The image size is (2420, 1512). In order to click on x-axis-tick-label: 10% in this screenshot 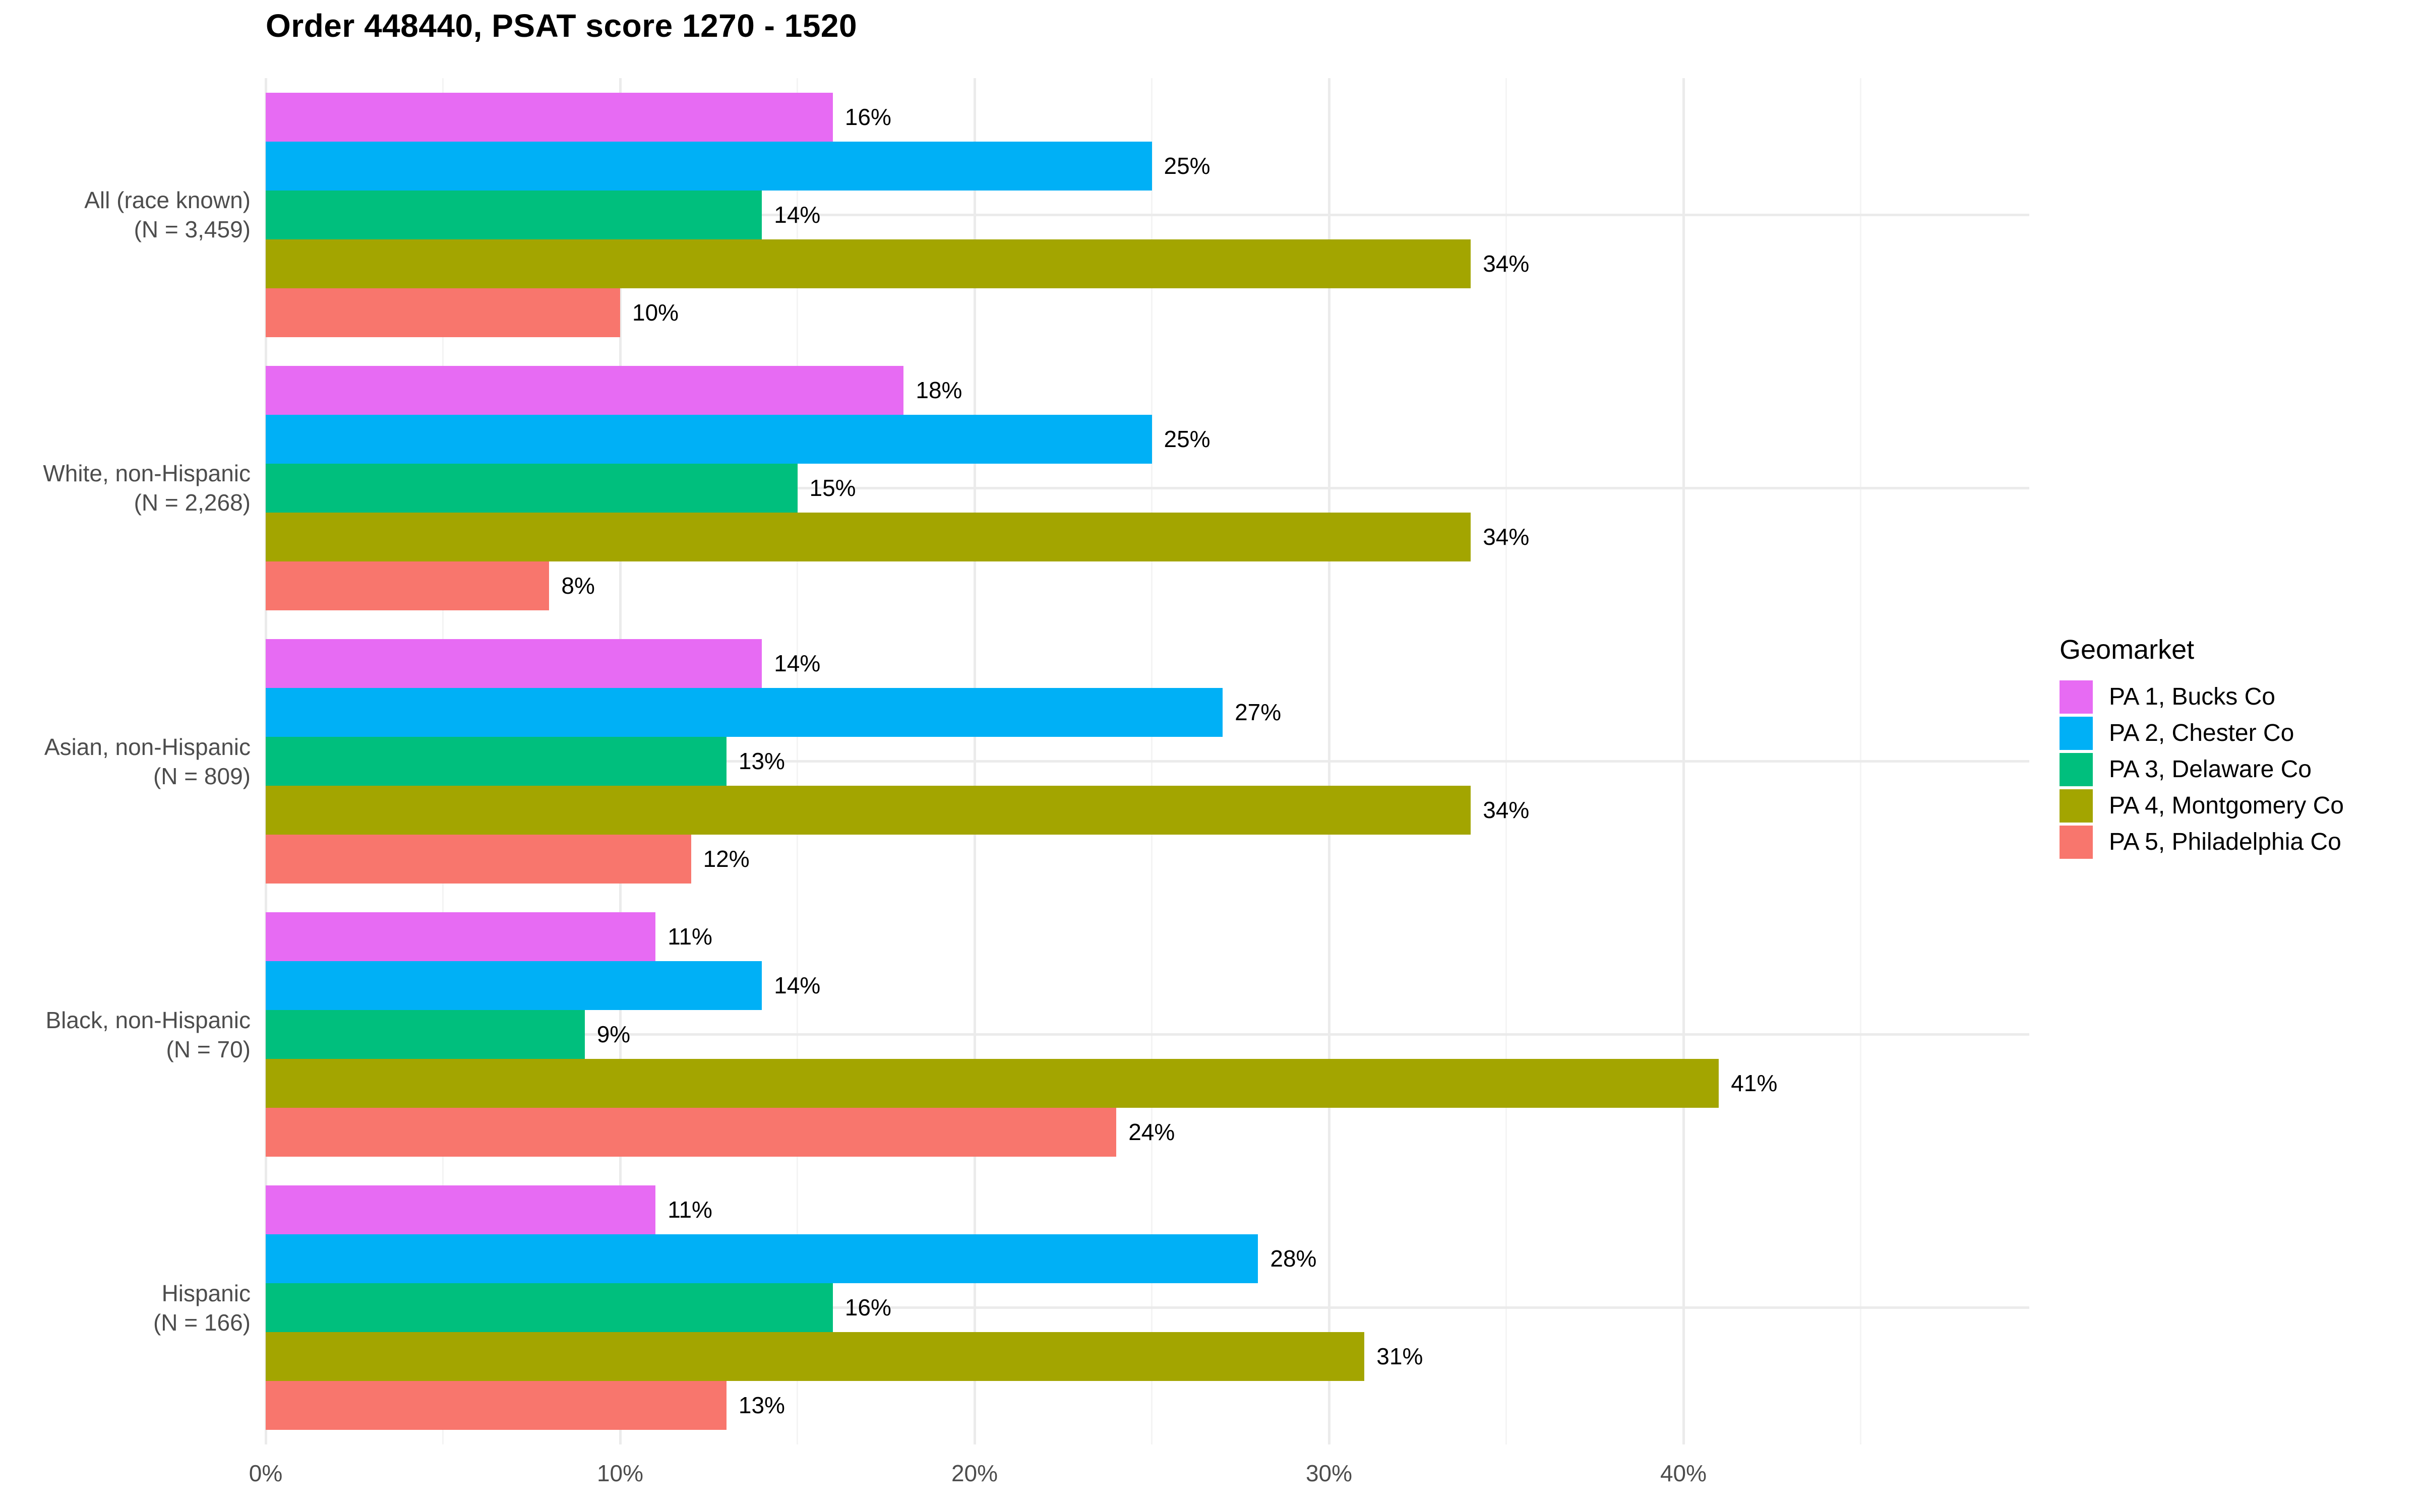, I will do `click(620, 1473)`.